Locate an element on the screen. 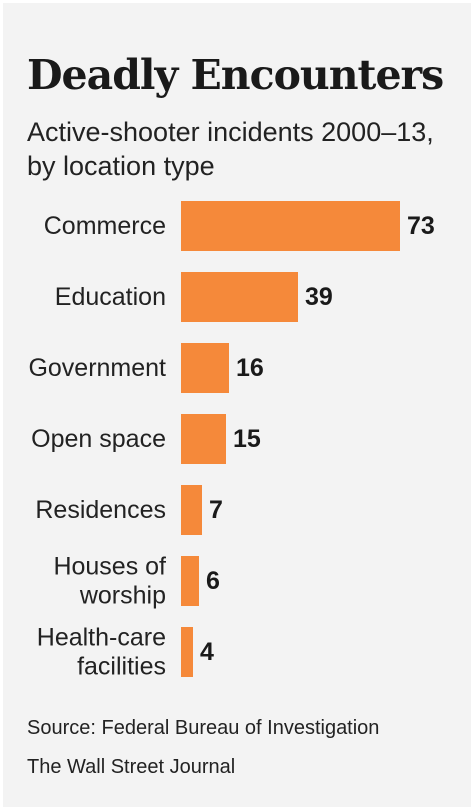 The width and height of the screenshot is (474, 810). value-label-4: 7 is located at coordinates (216, 510).